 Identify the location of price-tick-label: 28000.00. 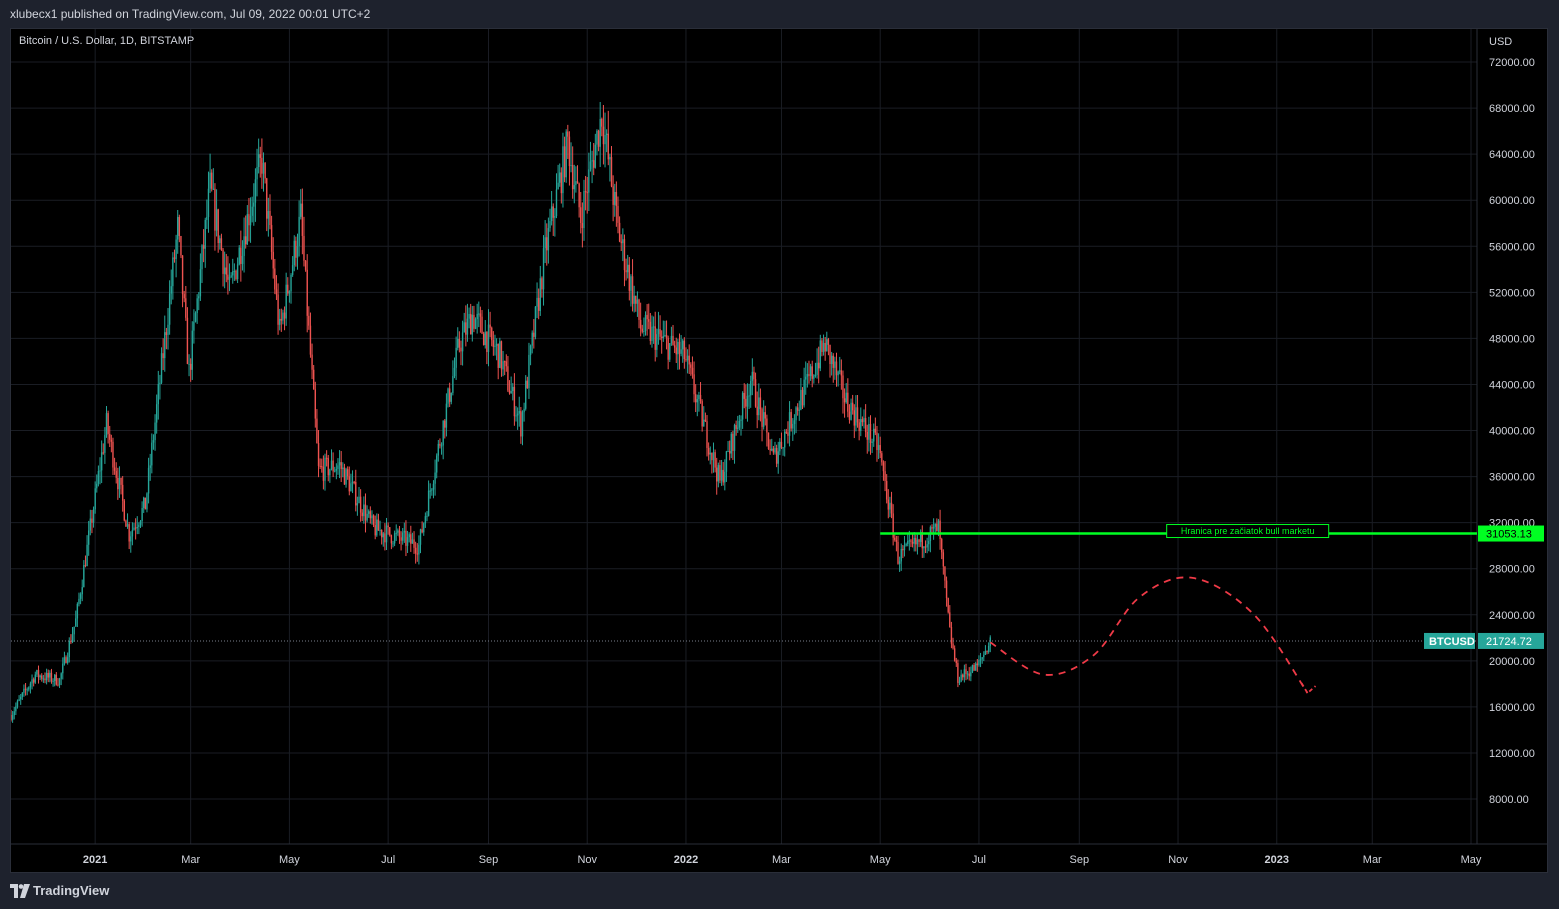
(1512, 570).